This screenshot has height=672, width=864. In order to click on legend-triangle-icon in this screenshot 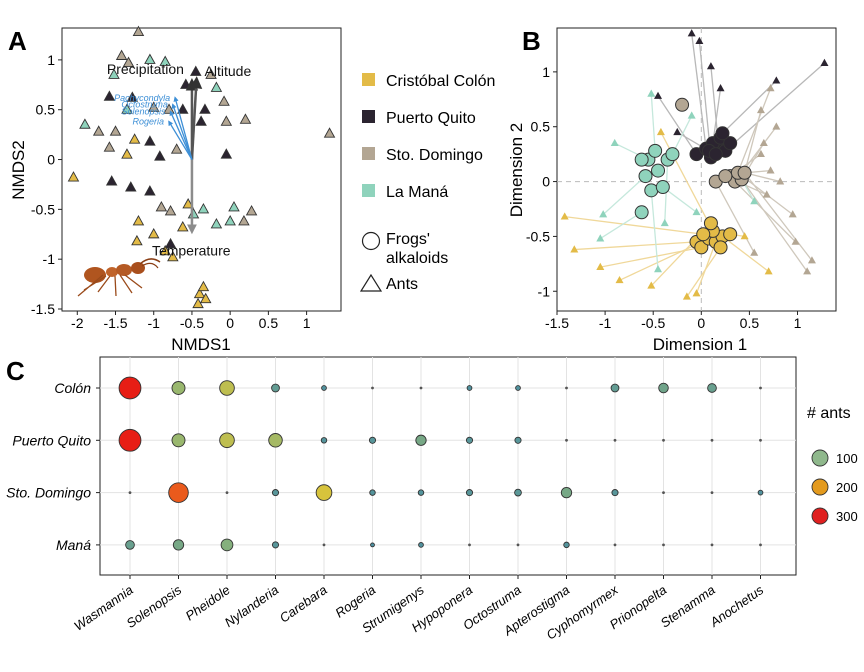, I will do `click(371, 282)`.